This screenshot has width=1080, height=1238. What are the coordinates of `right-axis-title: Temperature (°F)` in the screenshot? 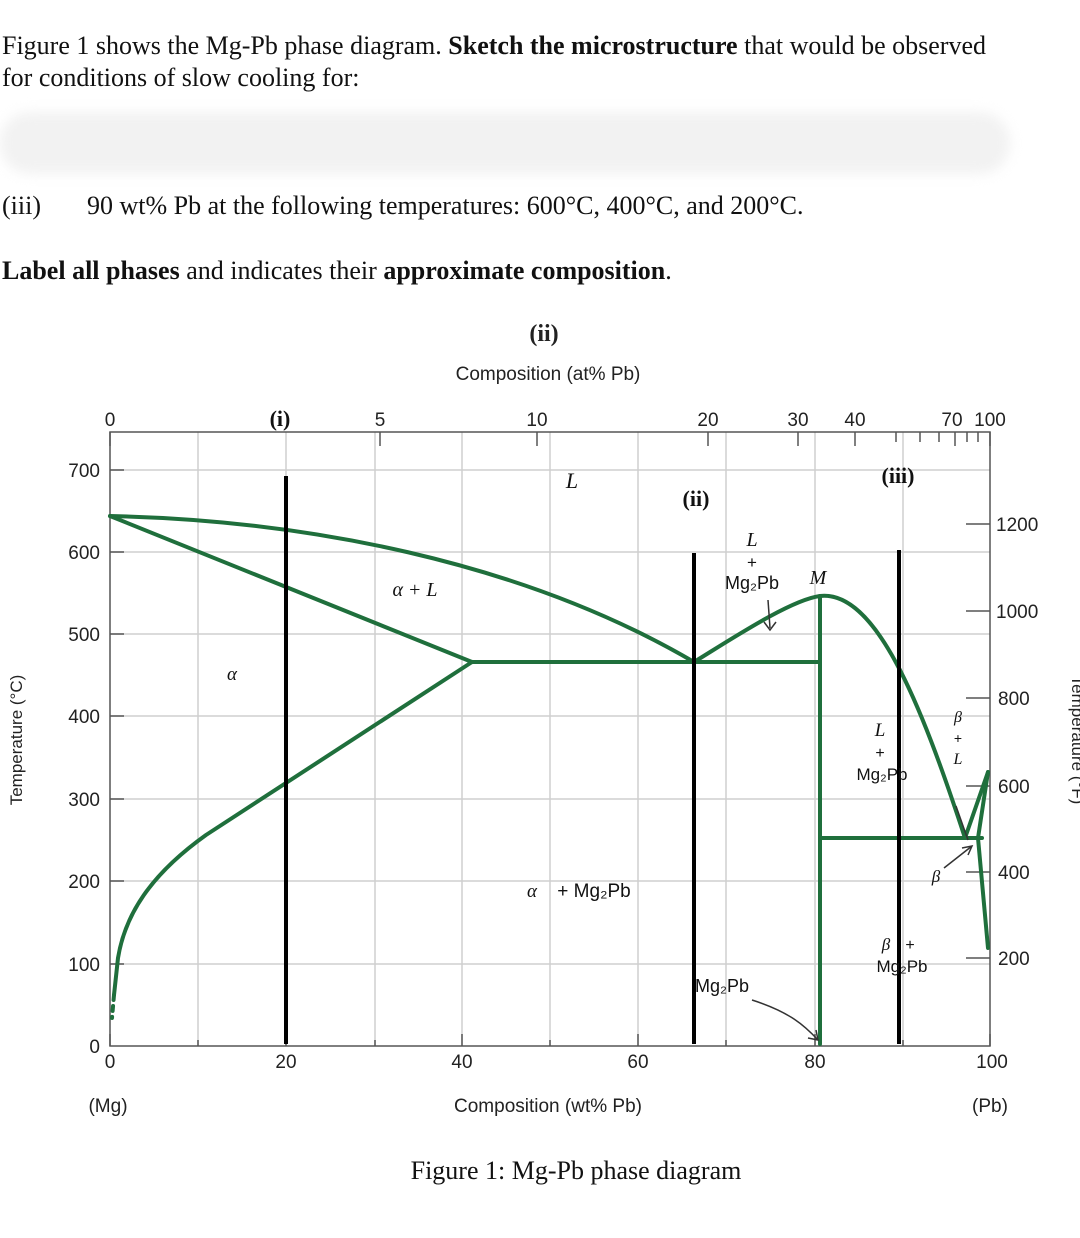 It's located at (1074, 740).